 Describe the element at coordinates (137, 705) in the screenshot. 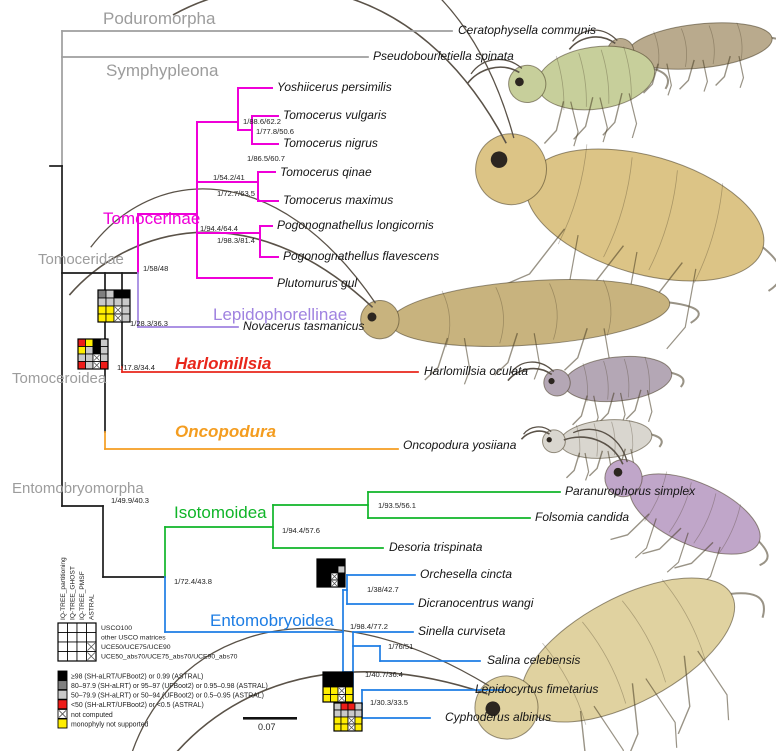

I see `legend-key-label: <50 (SH-aLRT/UFBoot2) or <0.5 (ASTRAL)` at that location.